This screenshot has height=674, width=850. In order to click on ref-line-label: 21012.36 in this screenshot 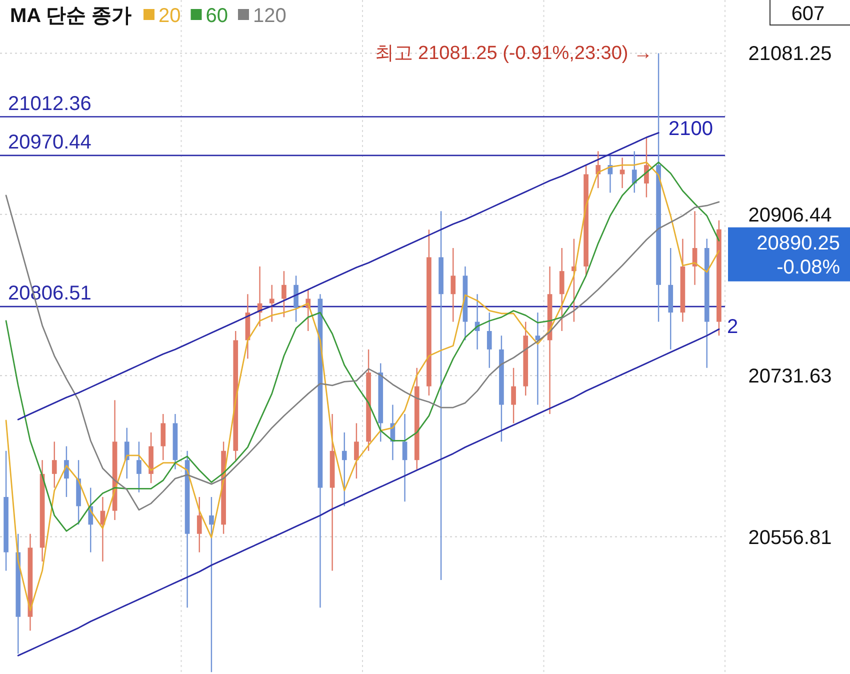, I will do `click(50, 103)`.